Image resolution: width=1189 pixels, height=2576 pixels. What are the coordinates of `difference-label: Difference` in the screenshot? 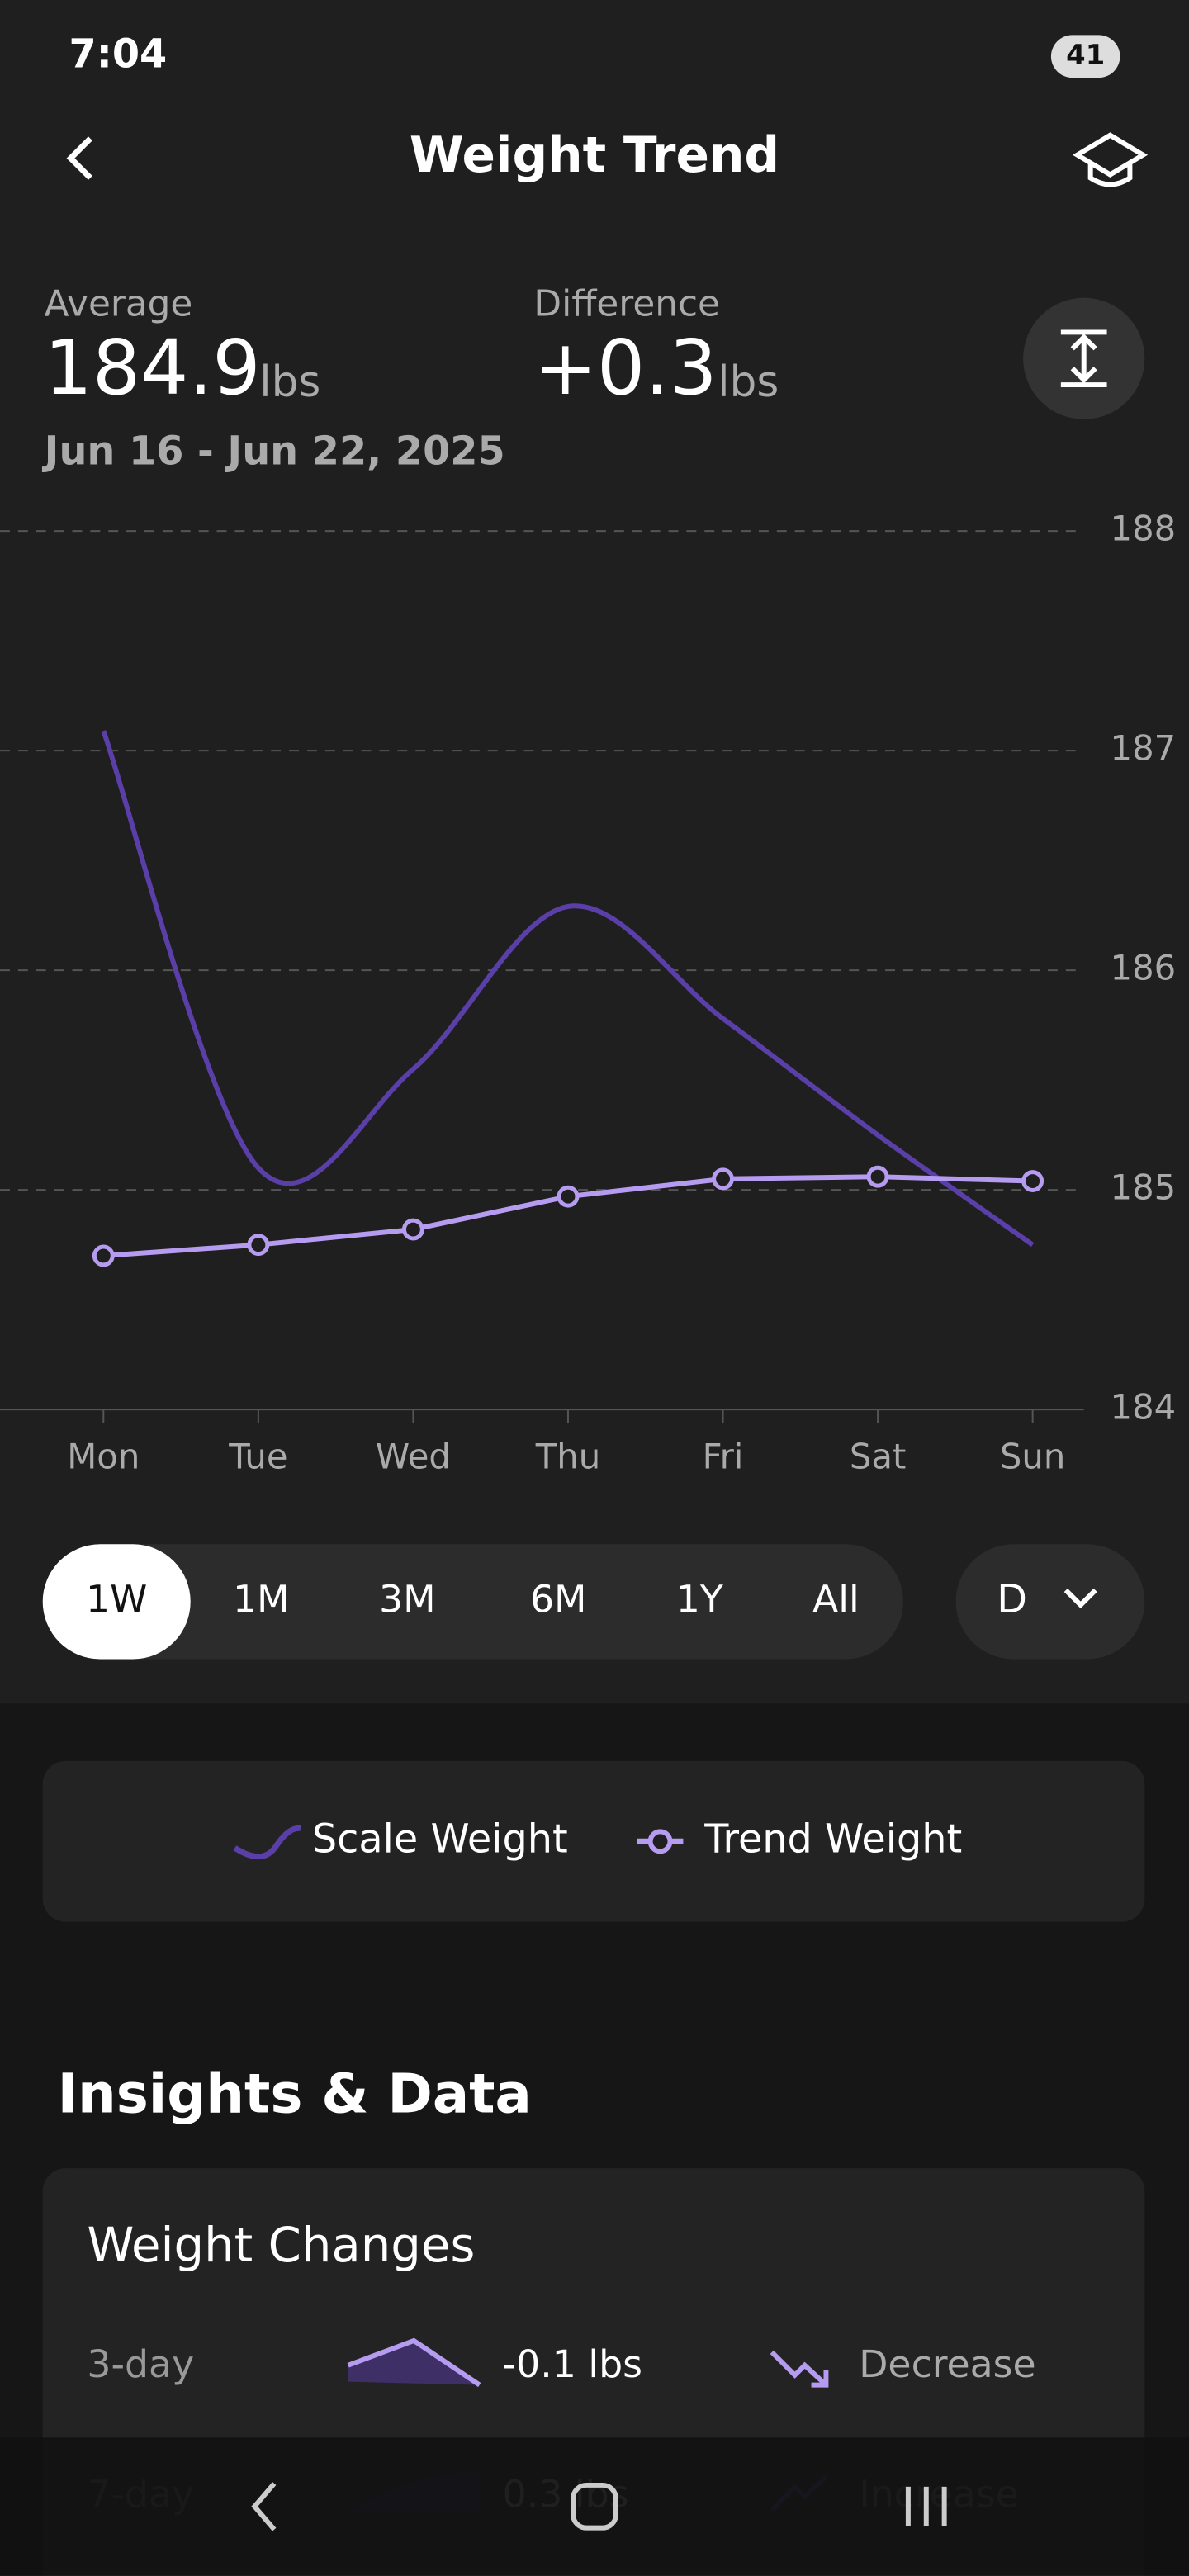 It's located at (626, 304).